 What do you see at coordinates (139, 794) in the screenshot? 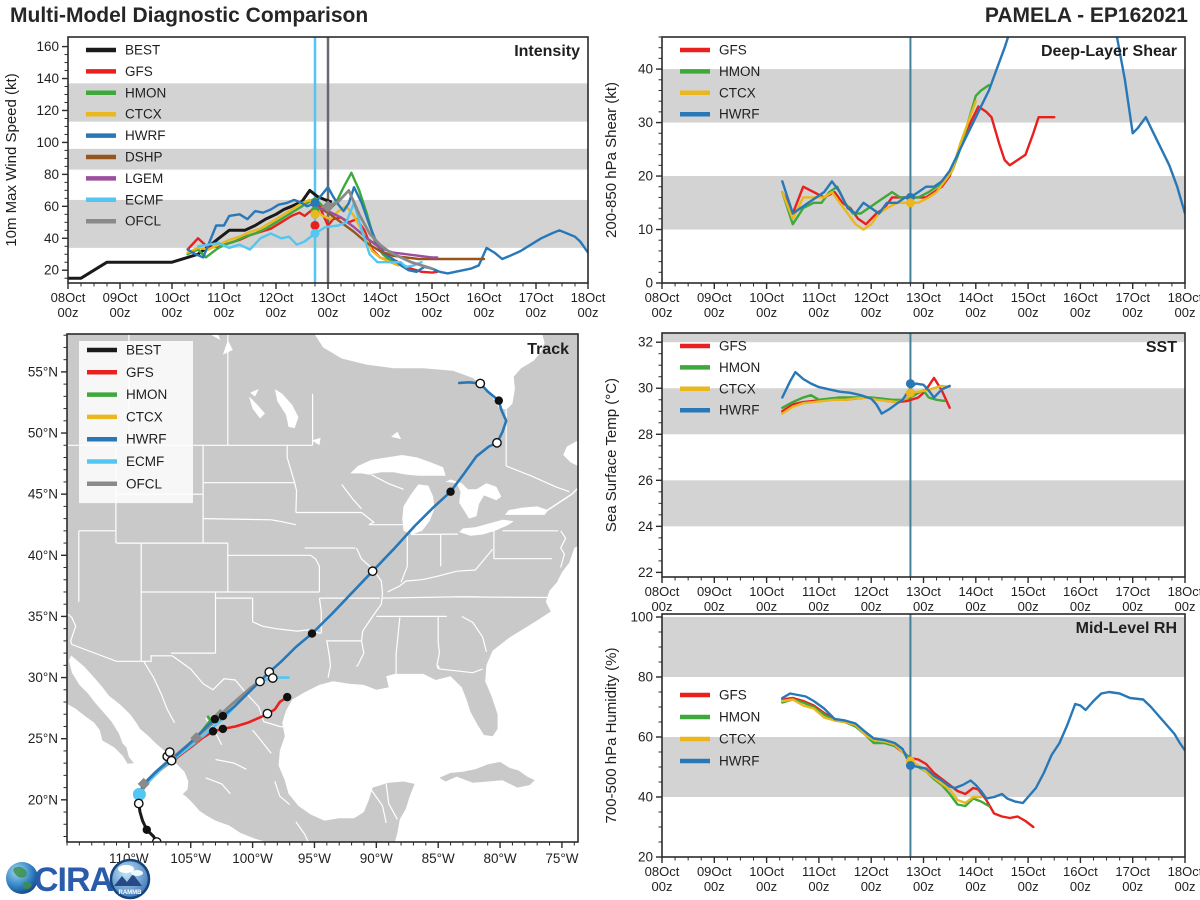
I see `ecmf-start-marker` at bounding box center [139, 794].